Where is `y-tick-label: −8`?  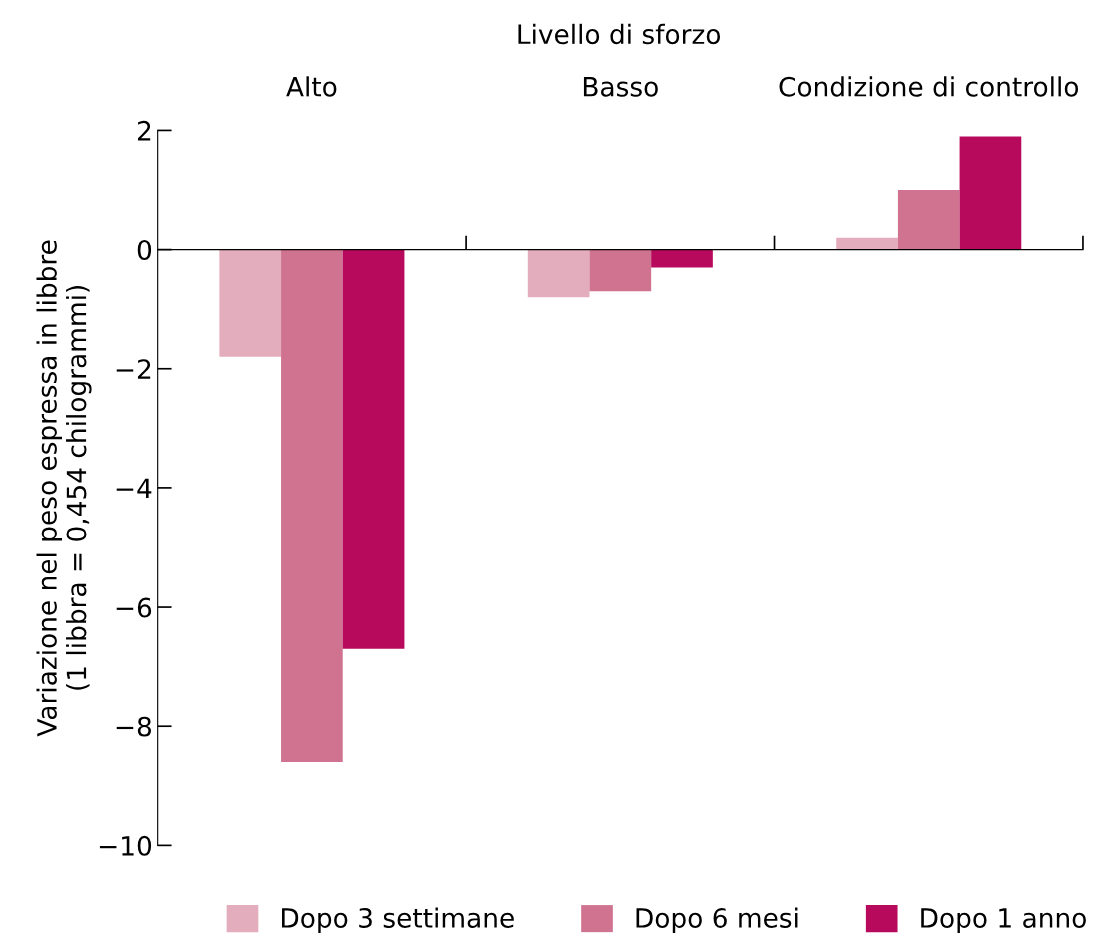 y-tick-label: −8 is located at coordinates (134, 726).